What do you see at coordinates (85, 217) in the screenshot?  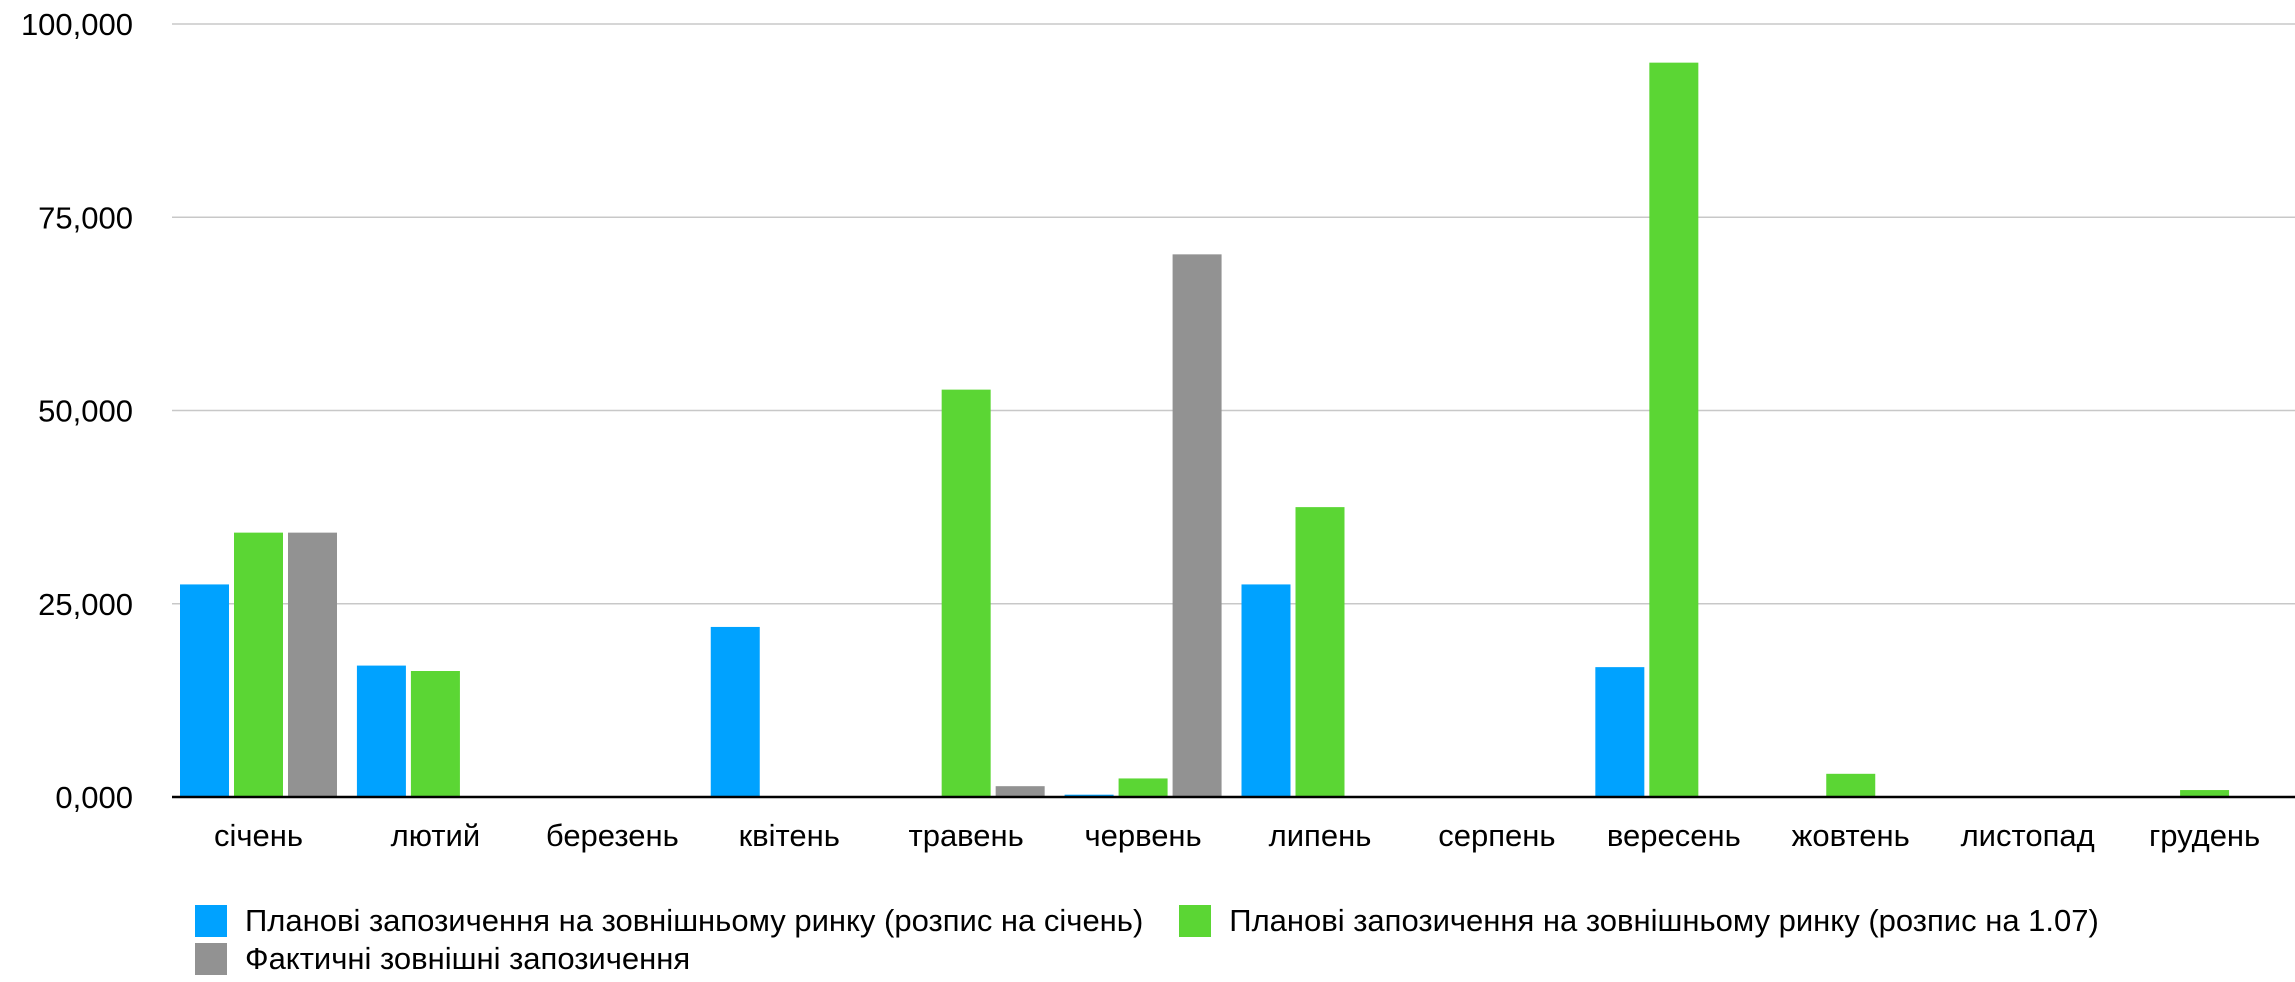 I see `y-tick-label: 75,000` at bounding box center [85, 217].